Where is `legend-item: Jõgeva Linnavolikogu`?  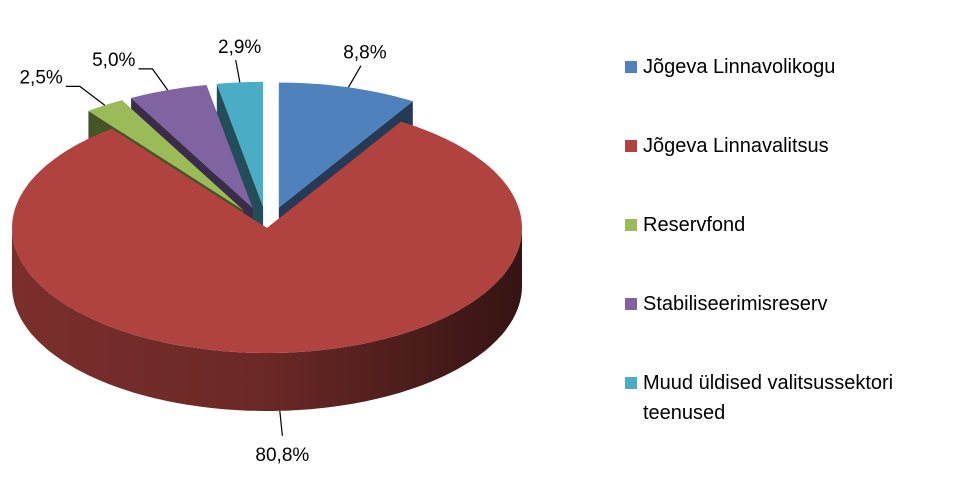 legend-item: Jõgeva Linnavolikogu is located at coordinates (790, 91).